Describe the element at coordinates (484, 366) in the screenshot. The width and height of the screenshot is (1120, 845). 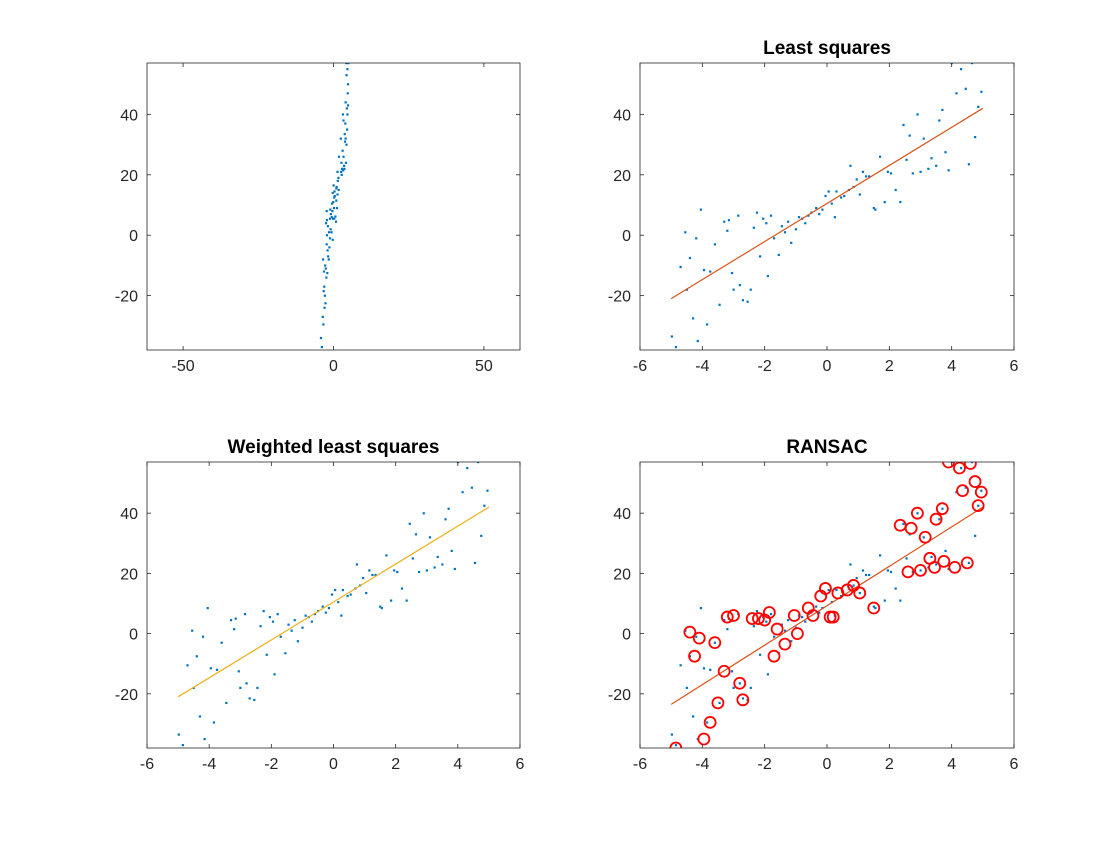
I see `x-tick-label: 50` at that location.